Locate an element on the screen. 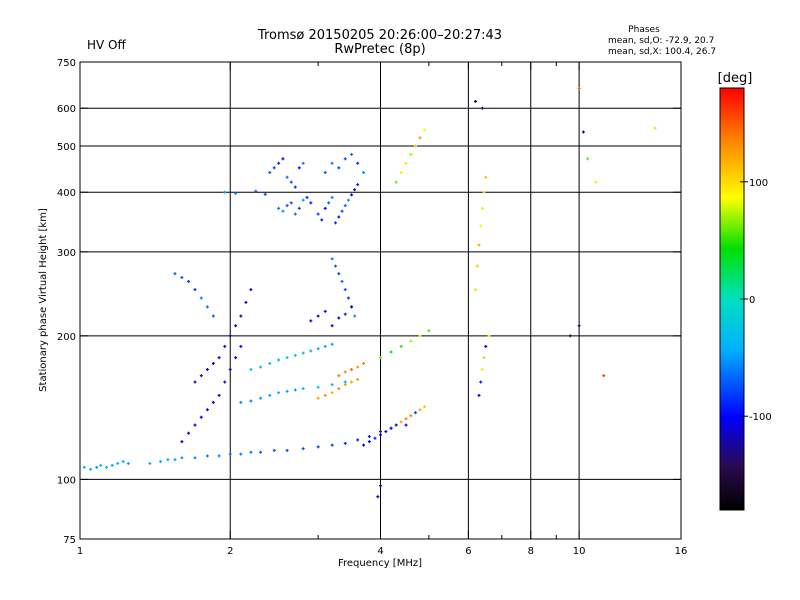 This screenshot has height=600, width=800. colorbar-tick-label: 100 is located at coordinates (758, 183).